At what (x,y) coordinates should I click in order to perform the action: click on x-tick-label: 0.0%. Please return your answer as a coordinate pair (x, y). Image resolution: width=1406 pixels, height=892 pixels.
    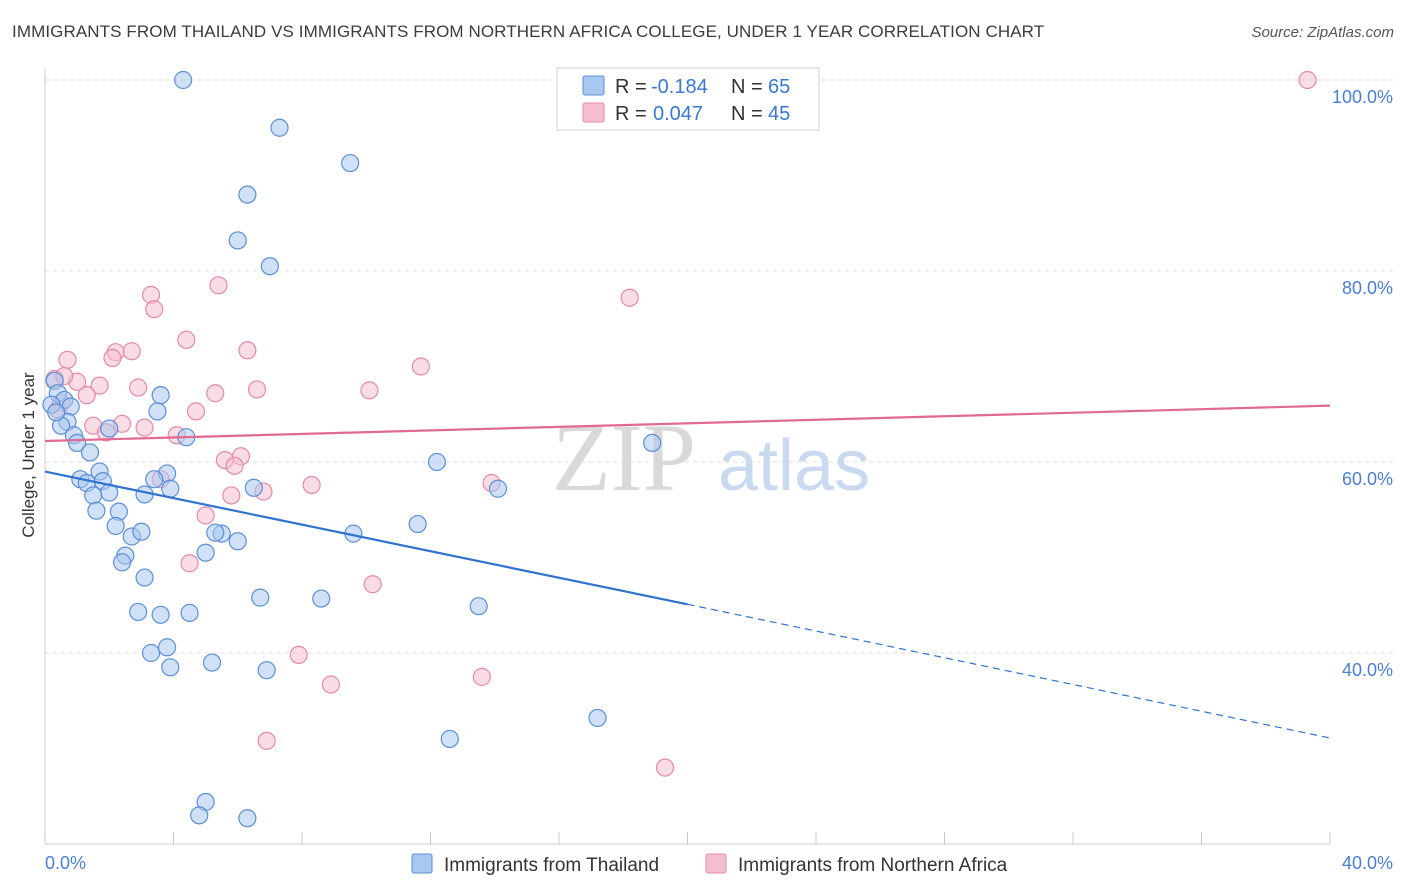
    Looking at the image, I should click on (65, 863).